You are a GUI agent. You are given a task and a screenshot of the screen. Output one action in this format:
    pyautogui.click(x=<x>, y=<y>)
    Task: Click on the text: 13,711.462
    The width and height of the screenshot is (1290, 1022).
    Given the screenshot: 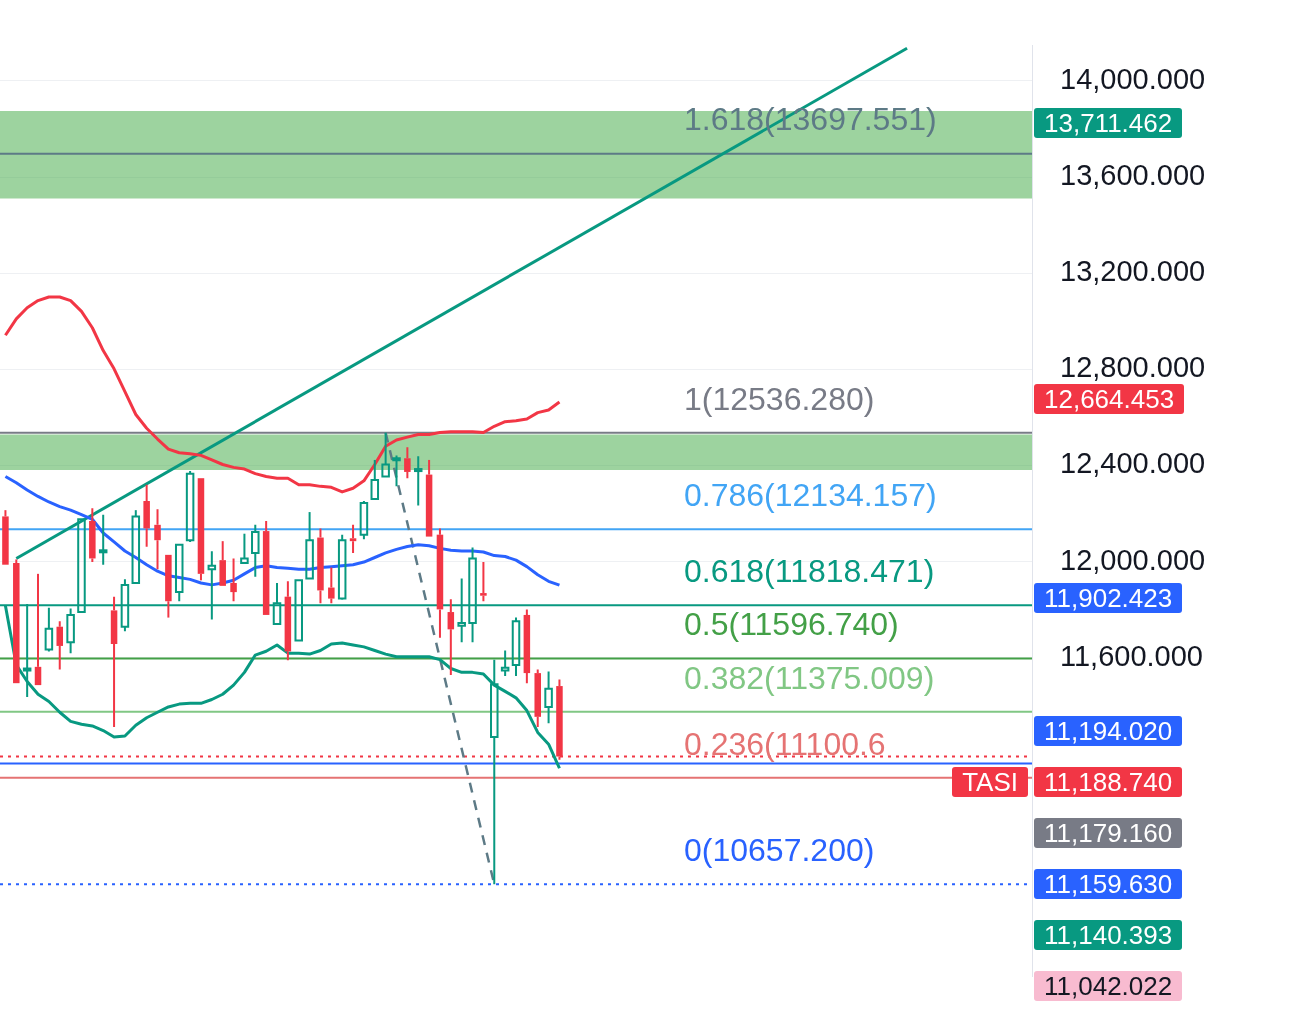 What is the action you would take?
    pyautogui.click(x=1108, y=123)
    